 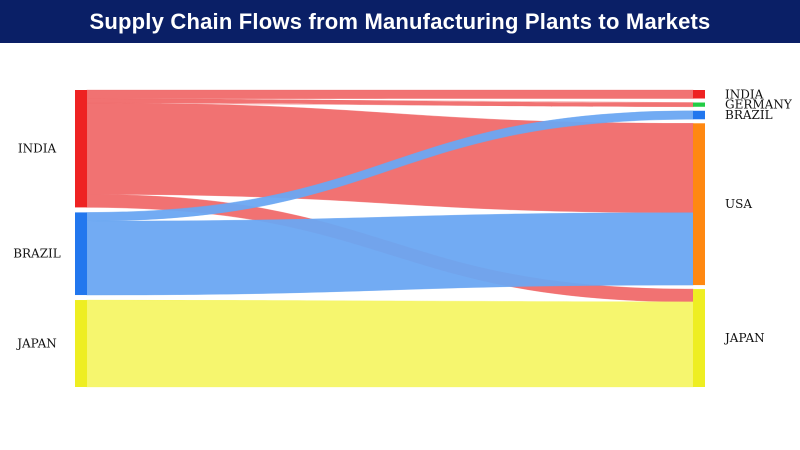 What do you see at coordinates (36, 344) in the screenshot?
I see `source-label-japan: JAPAN` at bounding box center [36, 344].